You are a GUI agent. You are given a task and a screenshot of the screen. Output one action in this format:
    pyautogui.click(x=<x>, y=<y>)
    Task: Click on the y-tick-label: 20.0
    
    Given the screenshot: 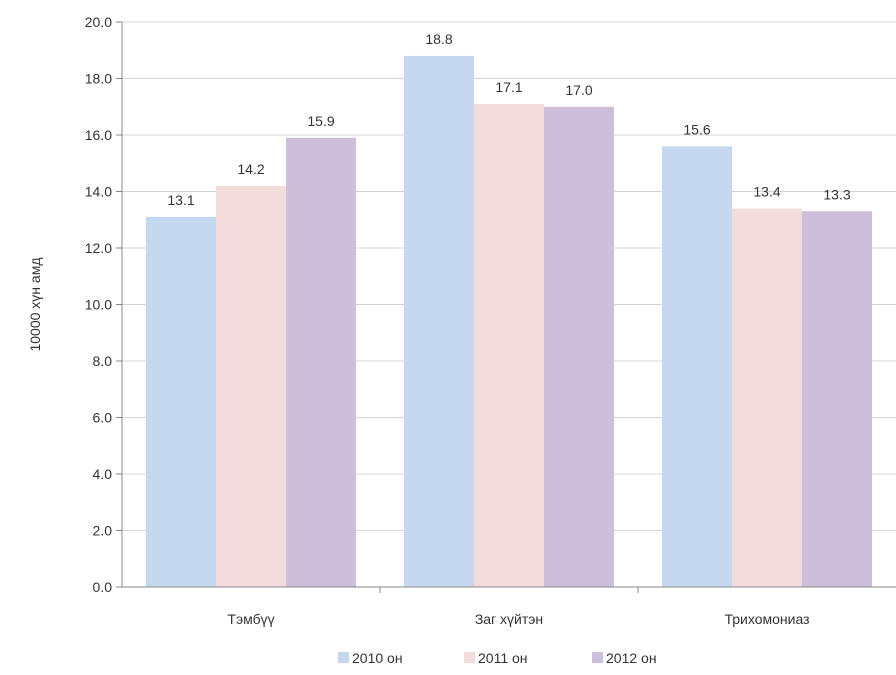 What is the action you would take?
    pyautogui.click(x=98, y=22)
    